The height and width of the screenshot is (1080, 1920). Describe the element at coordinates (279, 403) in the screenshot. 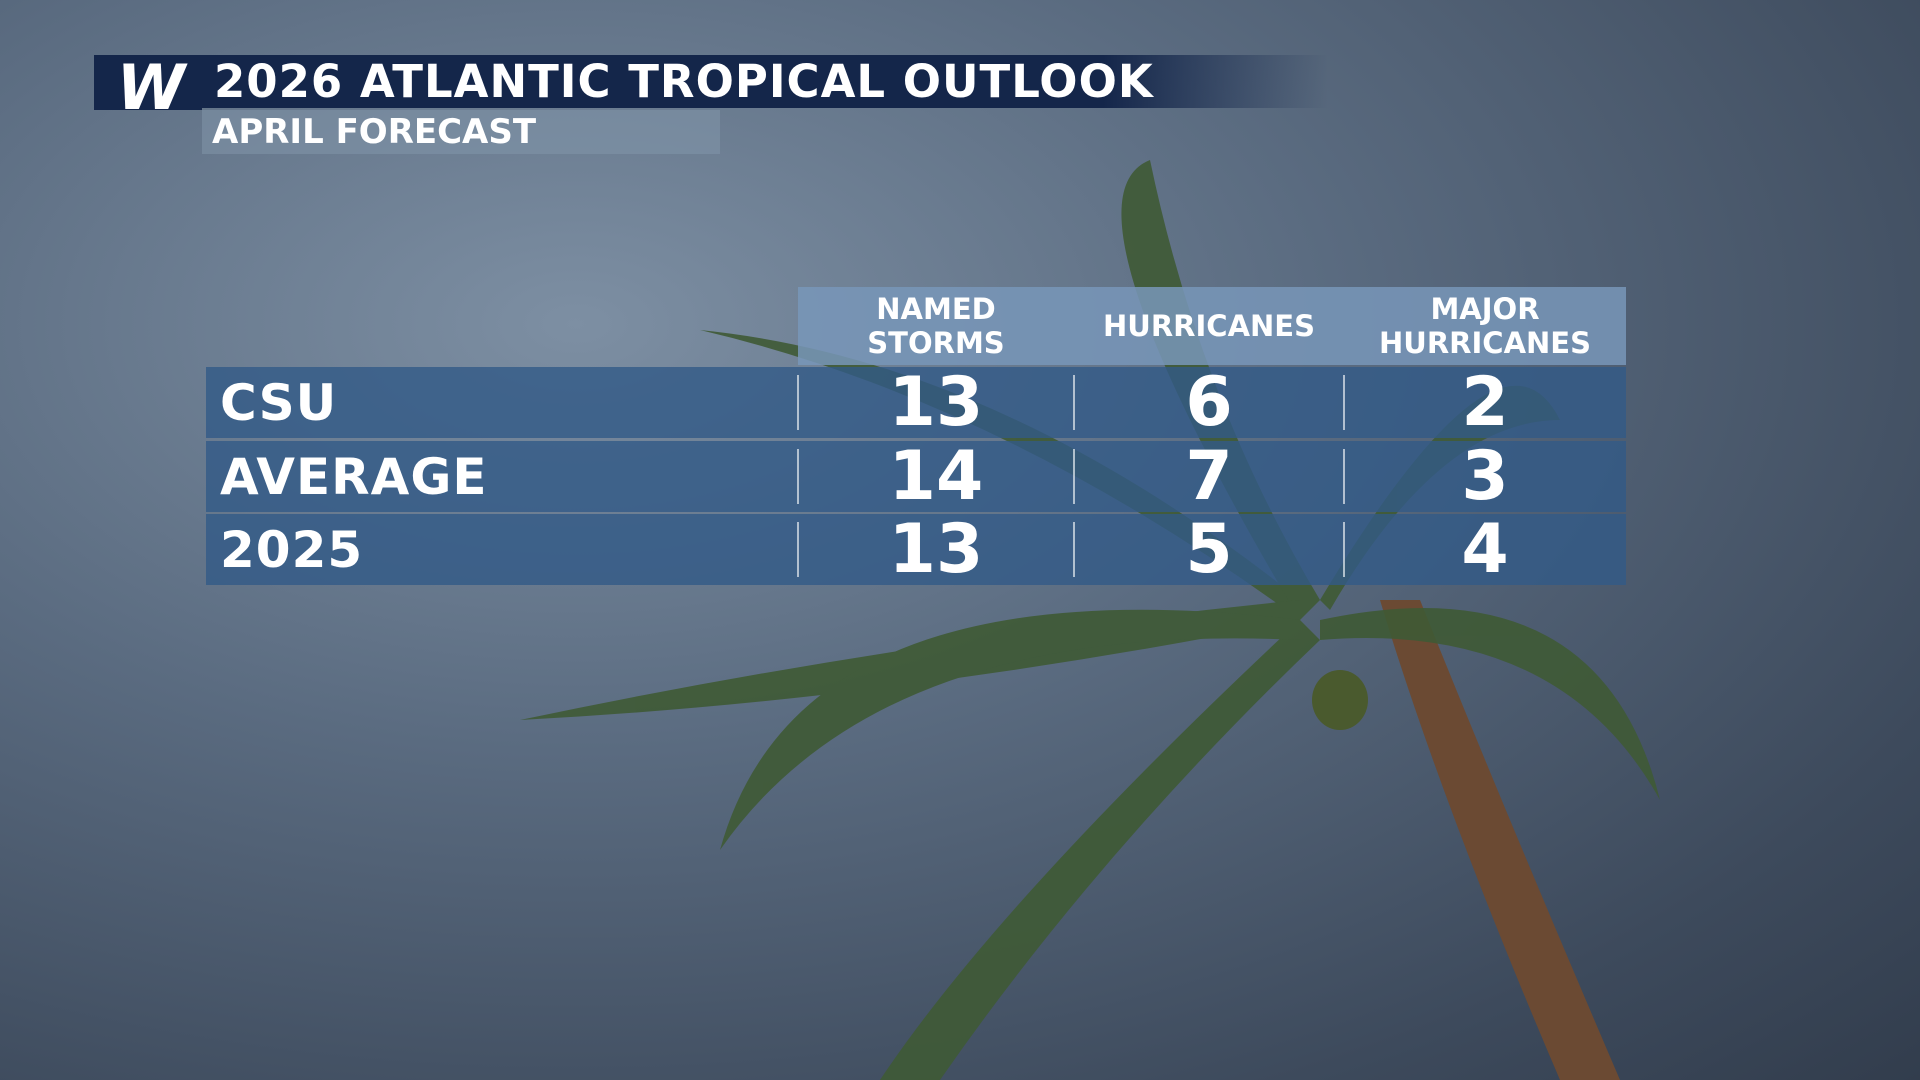

I see `row-label: CSU` at that location.